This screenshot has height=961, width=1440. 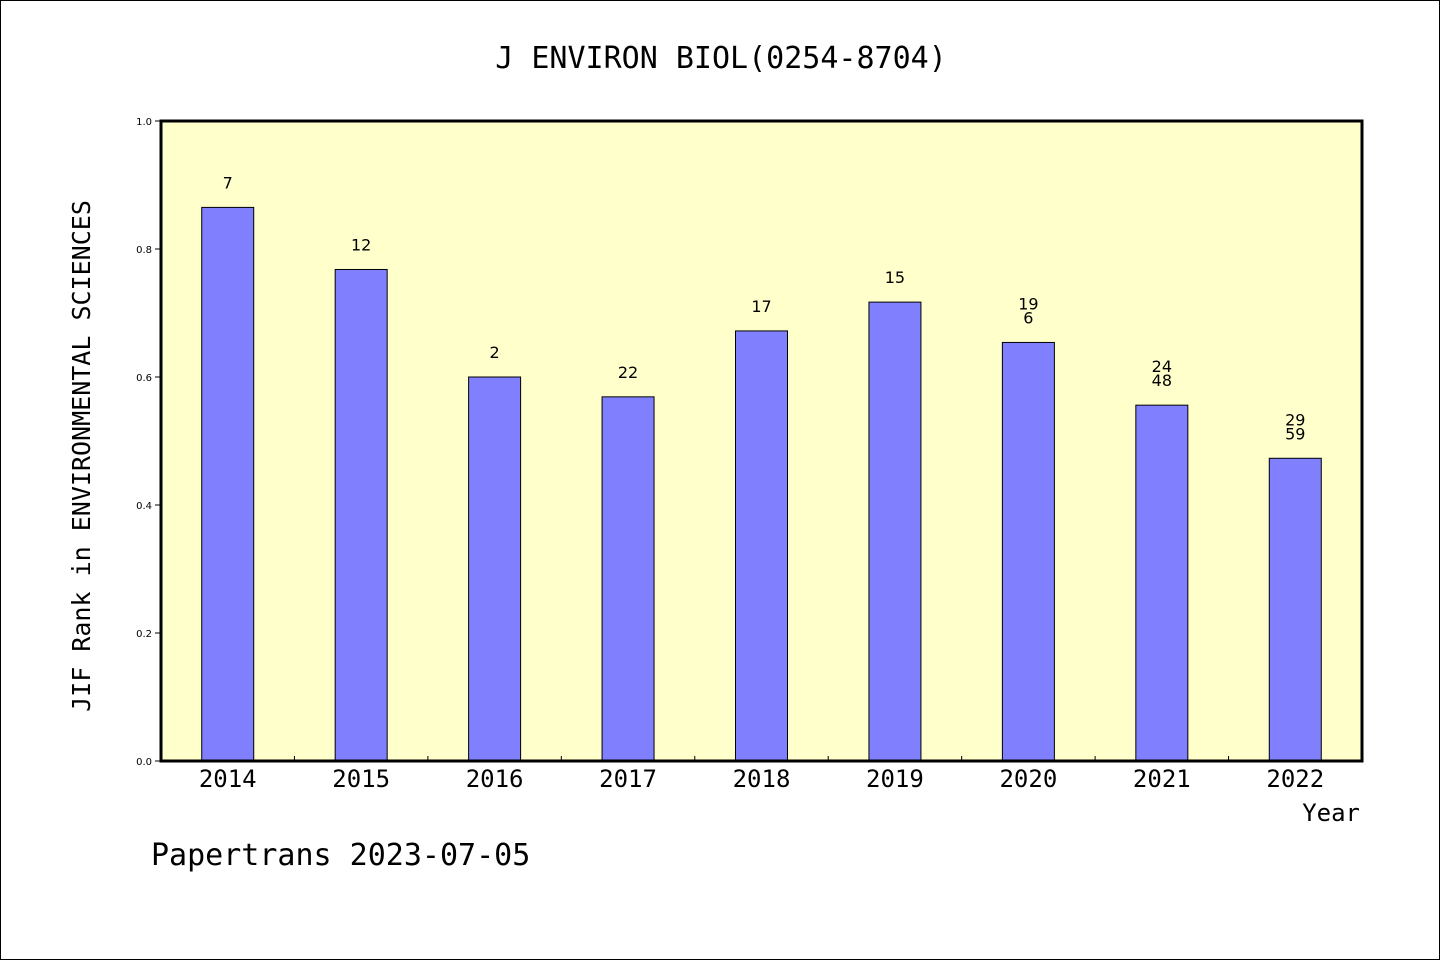 I want to click on x-tick-label: 2017, so click(x=628, y=779).